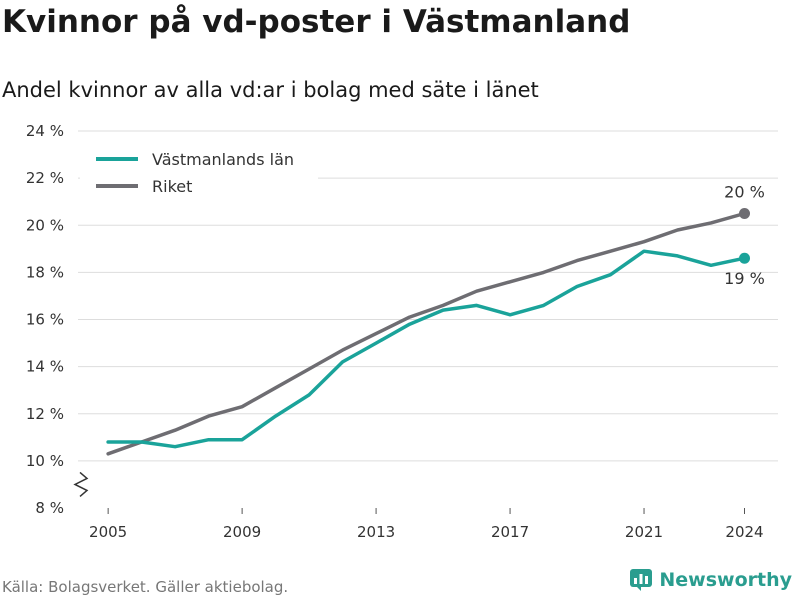  I want to click on source-note: Källa: Bolagsverket. Gäller aktiebolag., so click(145, 587).